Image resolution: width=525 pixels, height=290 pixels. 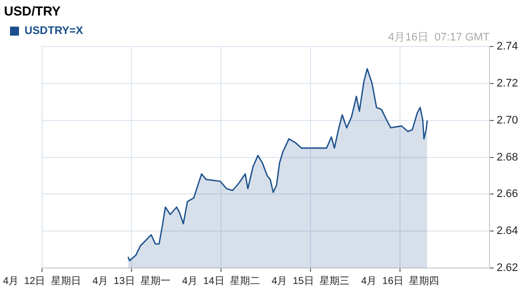 What do you see at coordinates (507, 268) in the screenshot?
I see `y-tick-label: 2.62` at bounding box center [507, 268].